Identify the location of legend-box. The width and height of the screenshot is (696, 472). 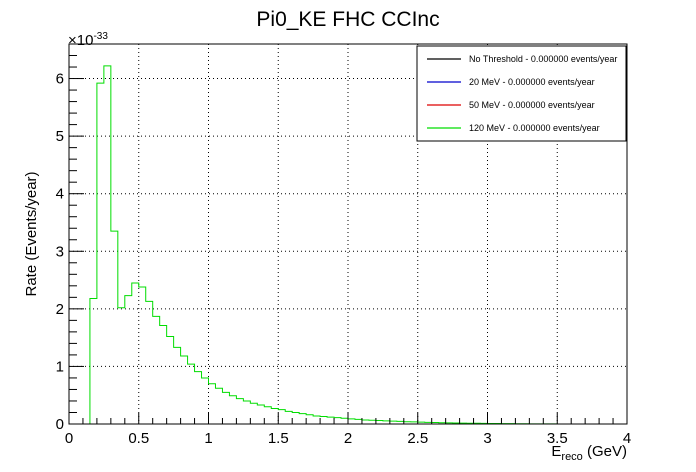
(521, 93).